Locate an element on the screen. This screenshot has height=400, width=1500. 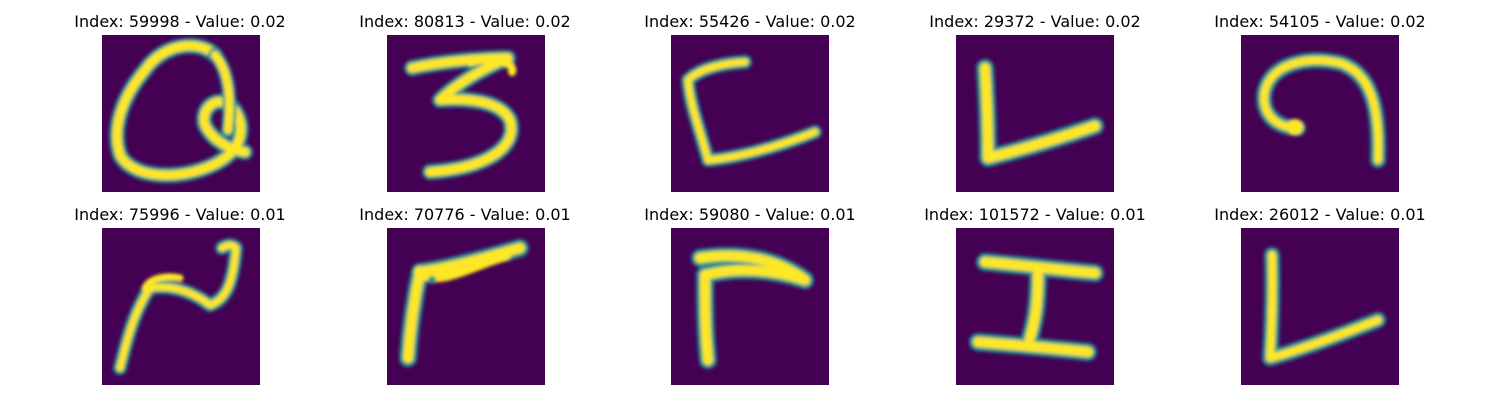
panel-title-7: Index: 70776 - Value: 0.01 is located at coordinates (464, 214).